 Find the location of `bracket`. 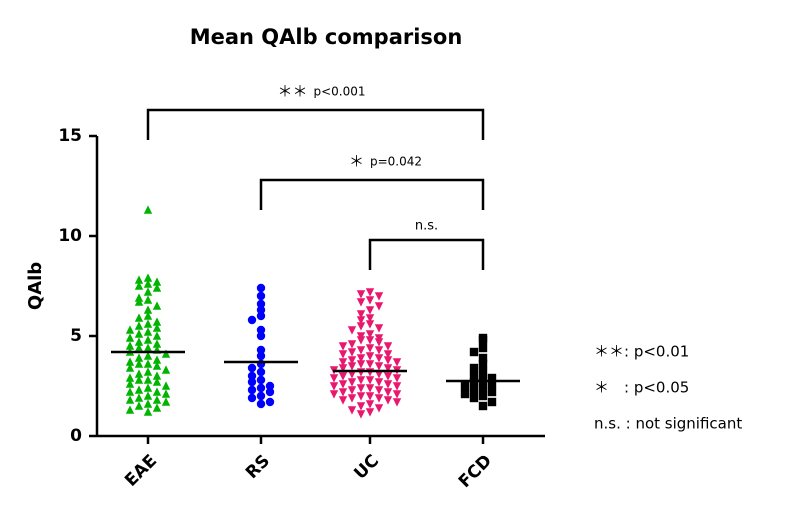

bracket is located at coordinates (315, 124).